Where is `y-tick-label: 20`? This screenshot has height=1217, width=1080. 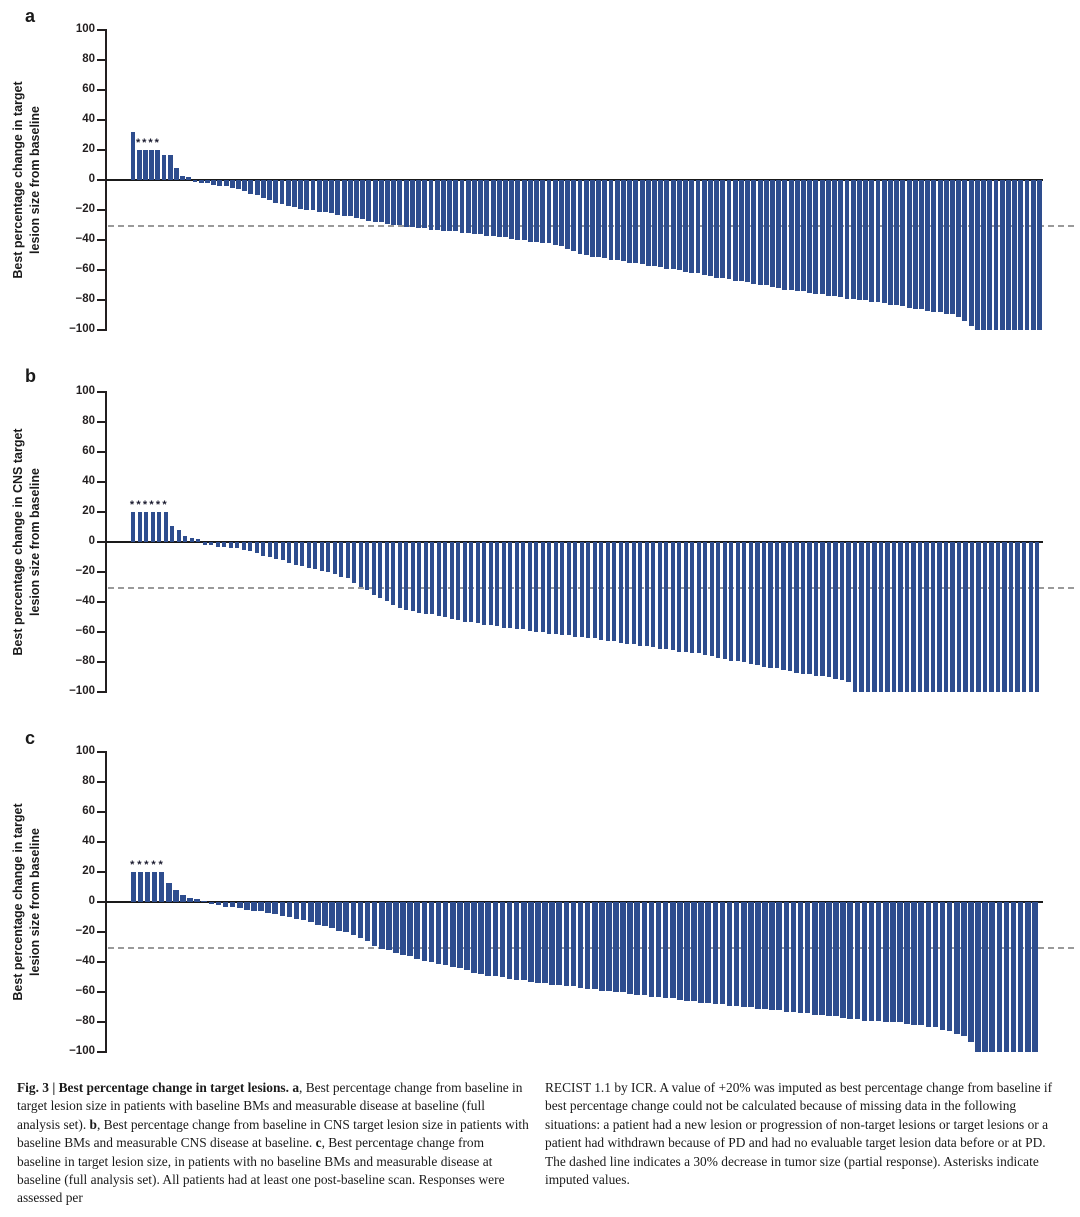 y-tick-label: 20 is located at coordinates (88, 148).